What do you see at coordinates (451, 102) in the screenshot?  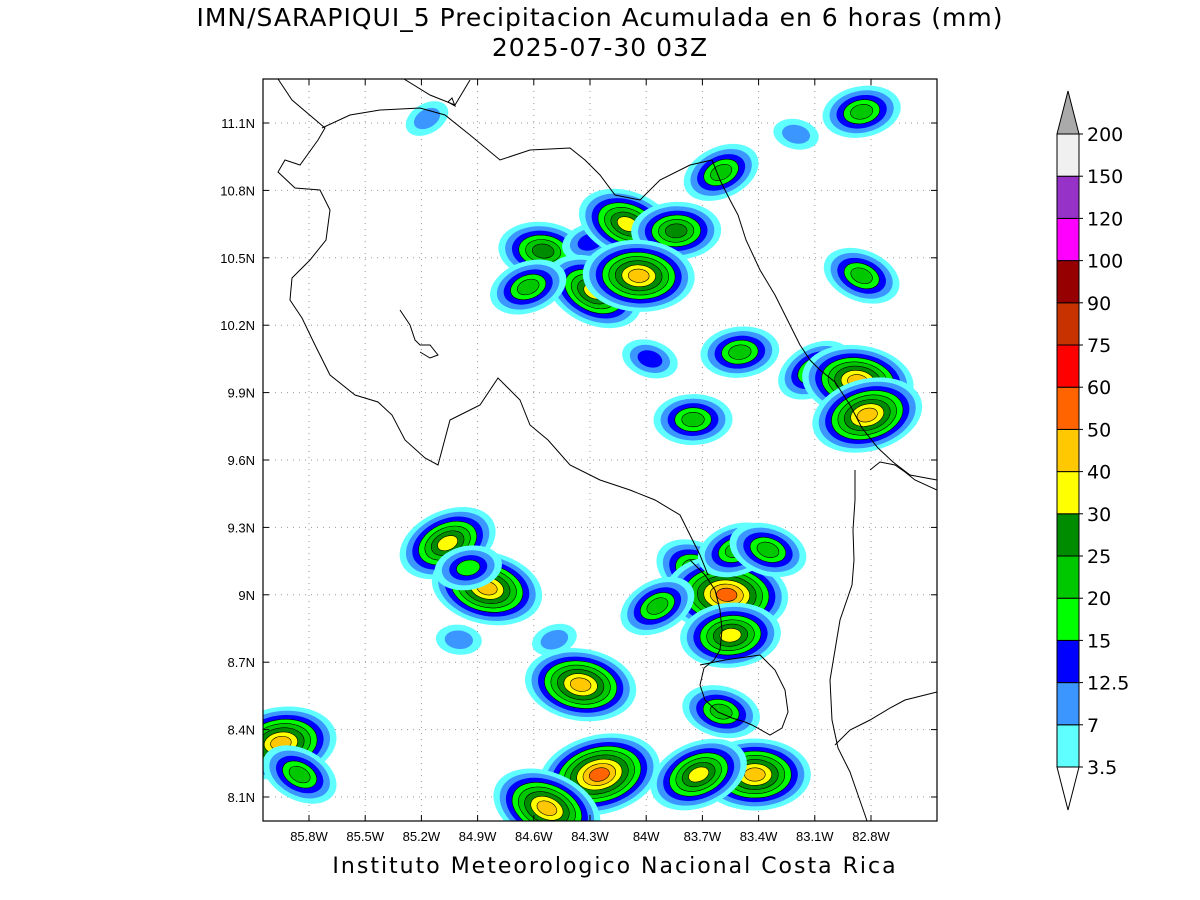 I see `lake-island` at bounding box center [451, 102].